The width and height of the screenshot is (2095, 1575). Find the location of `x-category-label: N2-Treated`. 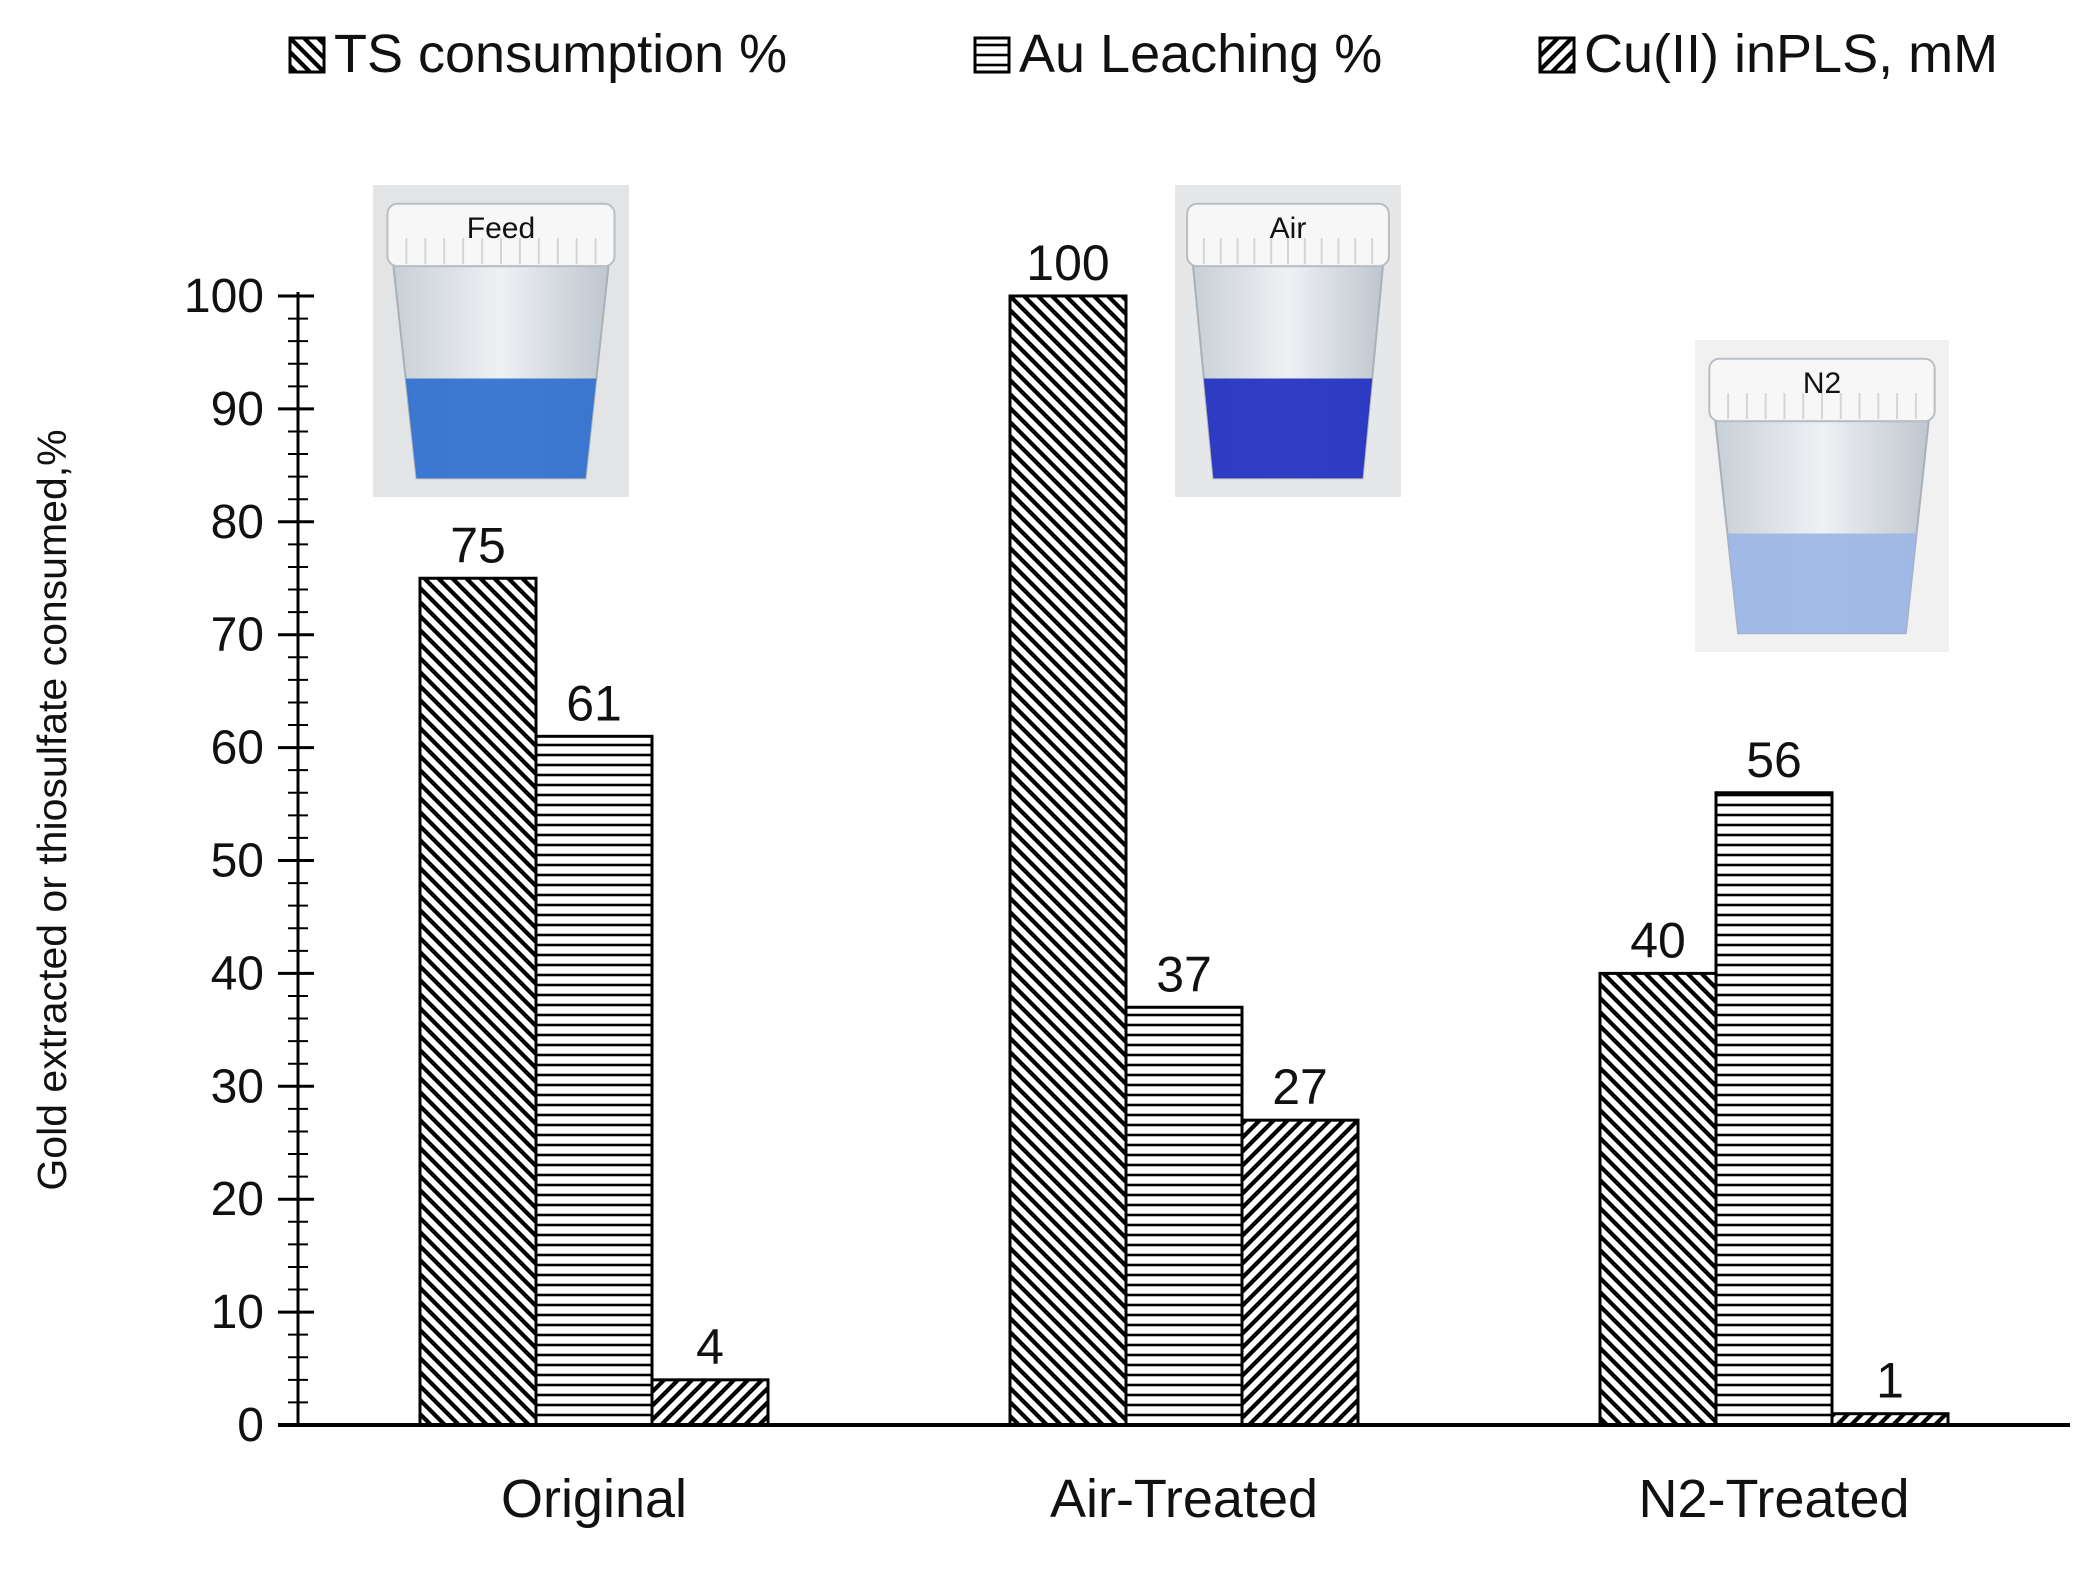

x-category-label: N2-Treated is located at coordinates (1773, 1499).